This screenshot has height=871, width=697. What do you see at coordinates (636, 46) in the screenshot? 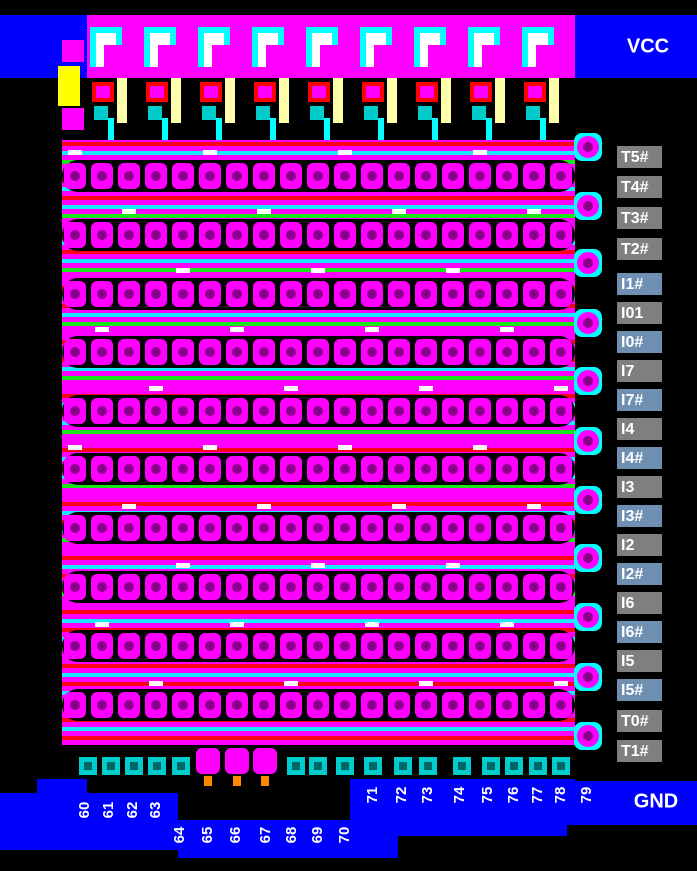
I see `vcc-rail-right` at bounding box center [636, 46].